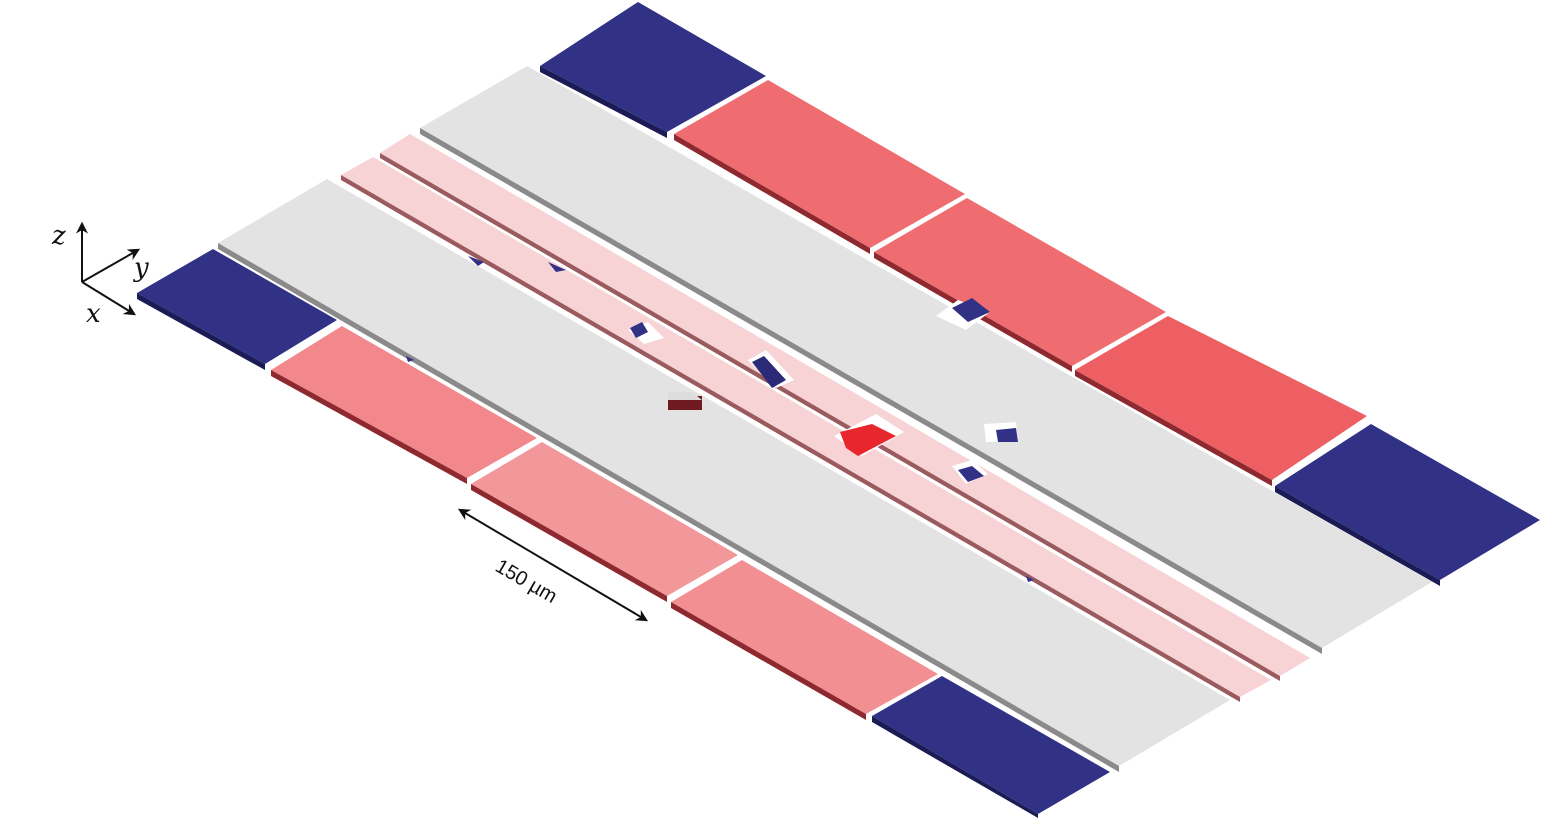  I want to click on y-axis-label: y, so click(141, 268).